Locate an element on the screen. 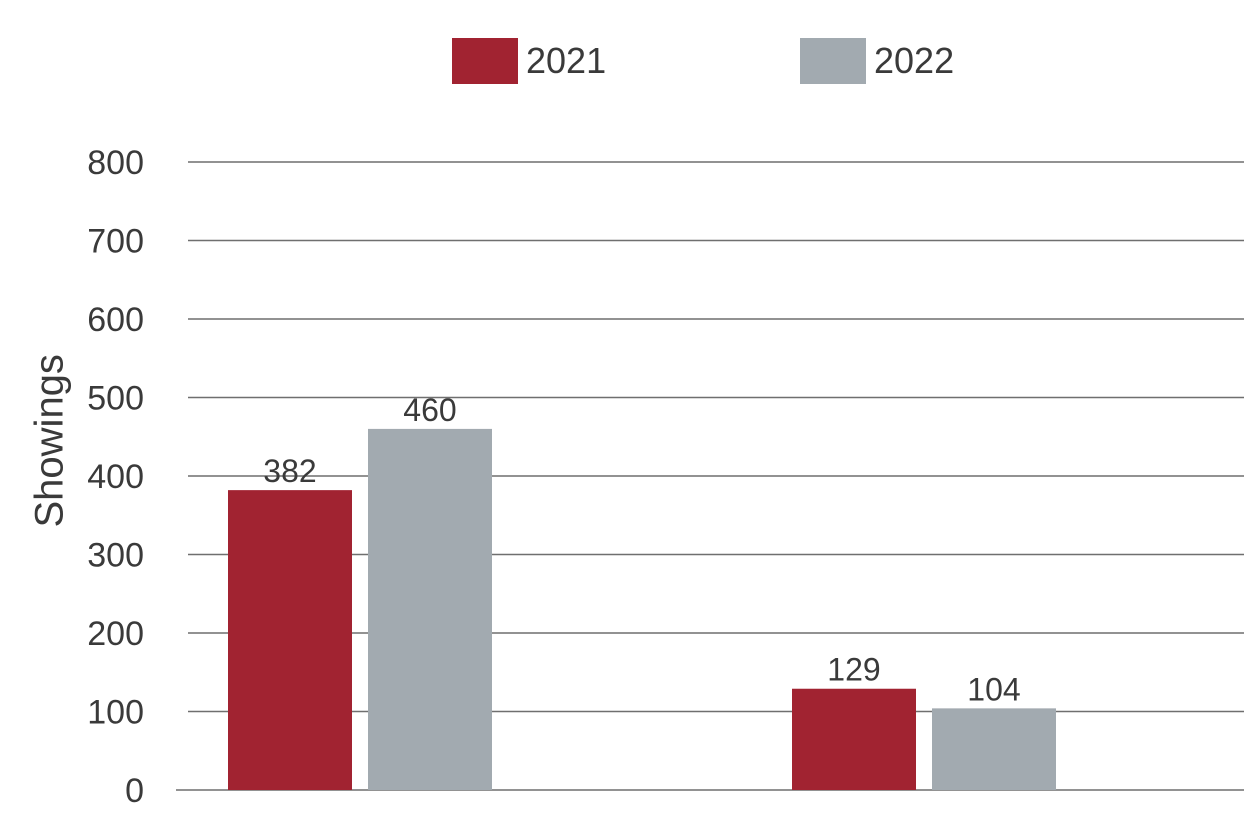 The image size is (1248, 822). legend-swatch-2021 is located at coordinates (485, 61).